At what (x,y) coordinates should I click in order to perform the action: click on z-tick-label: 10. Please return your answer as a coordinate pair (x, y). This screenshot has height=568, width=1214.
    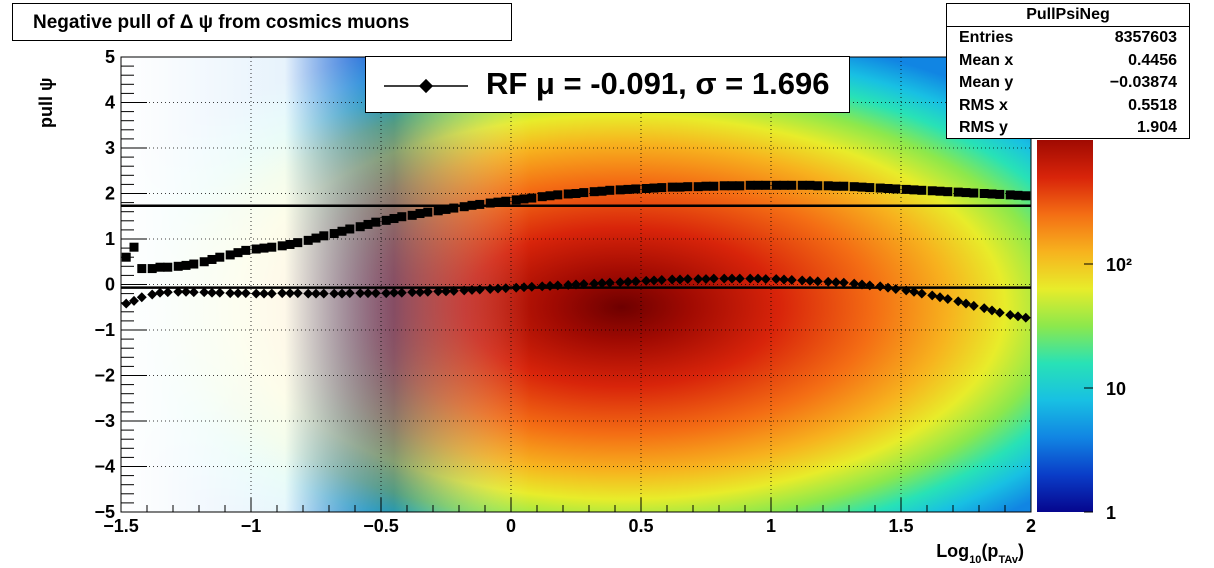
    Looking at the image, I should click on (1116, 389).